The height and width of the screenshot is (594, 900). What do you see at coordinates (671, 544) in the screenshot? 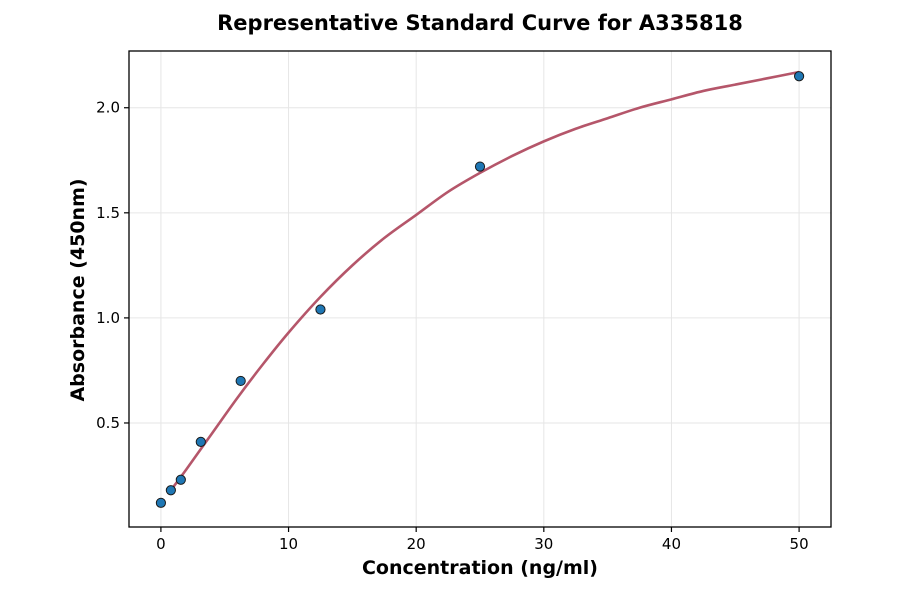
I see `x-tick-label: 40` at bounding box center [671, 544].